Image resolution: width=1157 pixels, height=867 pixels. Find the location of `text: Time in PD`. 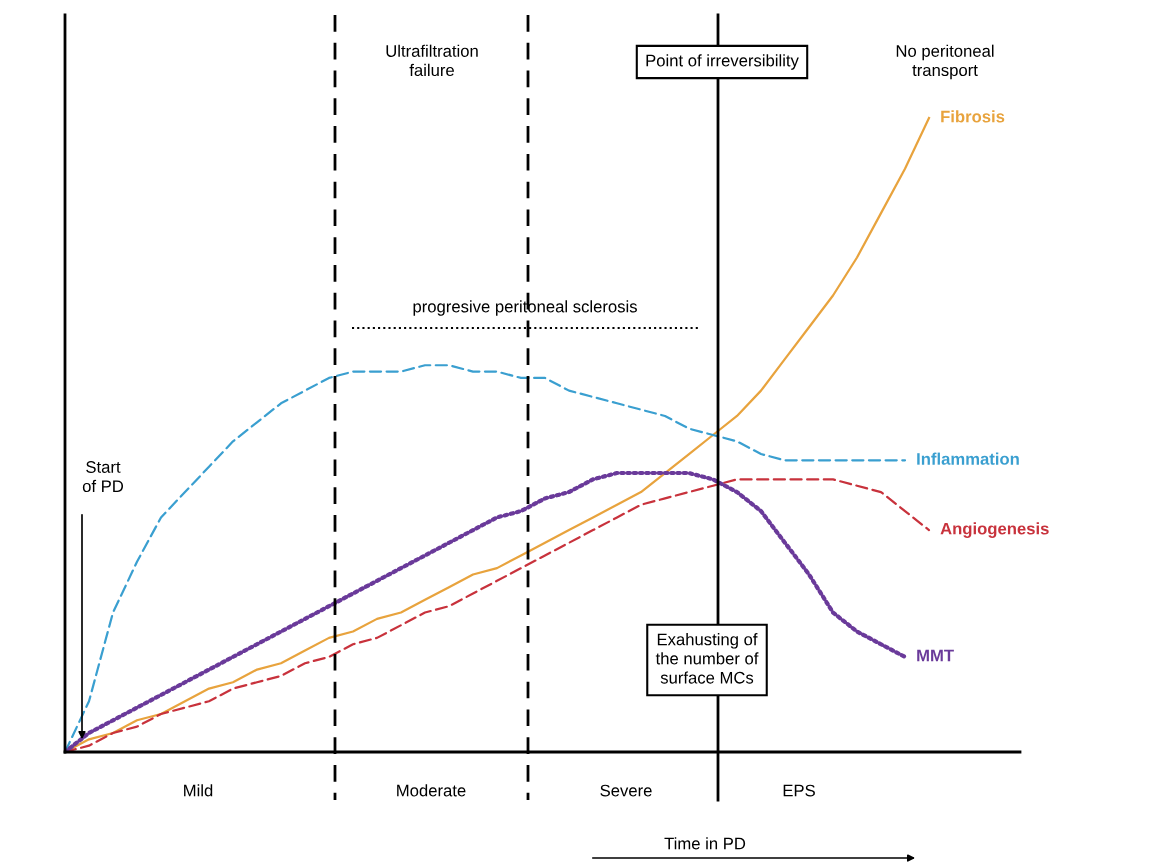

text: Time in PD is located at coordinates (705, 843).